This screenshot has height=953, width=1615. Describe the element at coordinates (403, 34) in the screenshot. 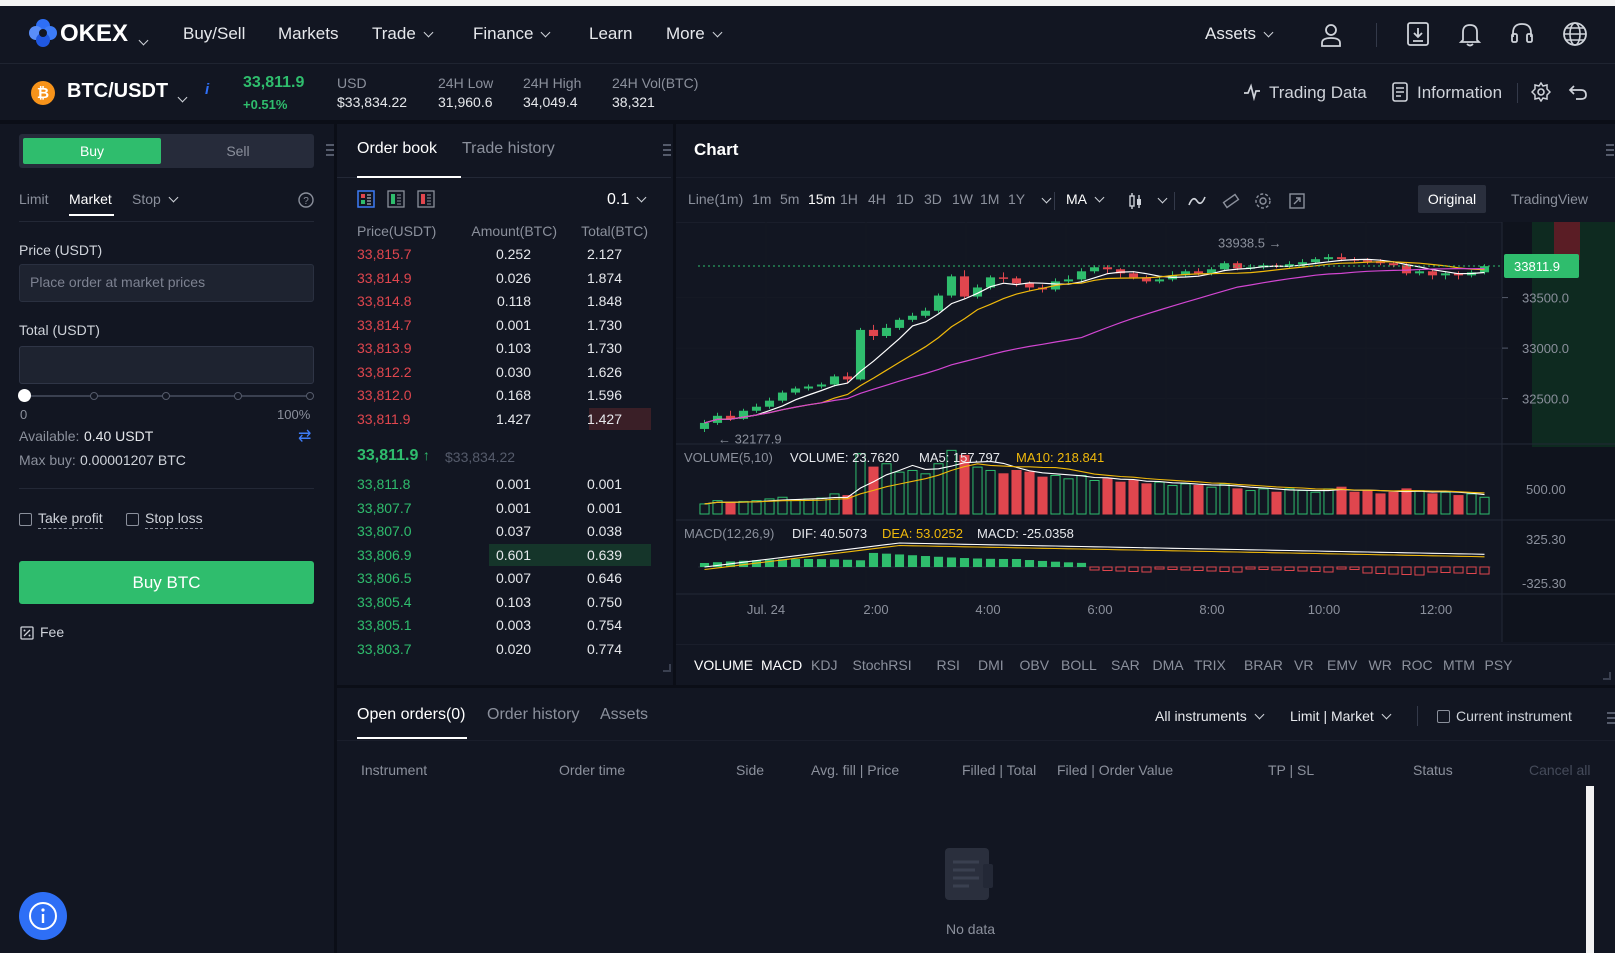

I see `nav-trade: Trade` at that location.